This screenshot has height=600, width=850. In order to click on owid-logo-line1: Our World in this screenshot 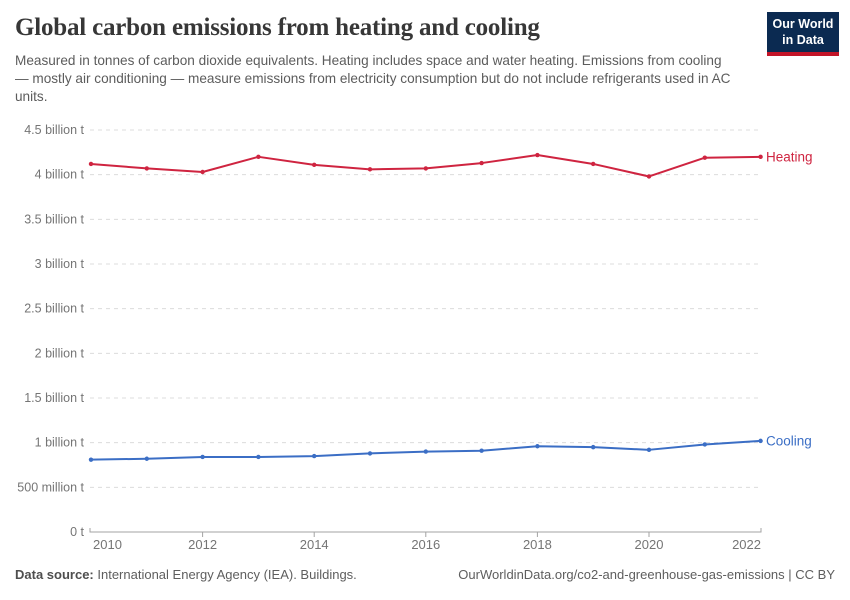, I will do `click(803, 24)`.